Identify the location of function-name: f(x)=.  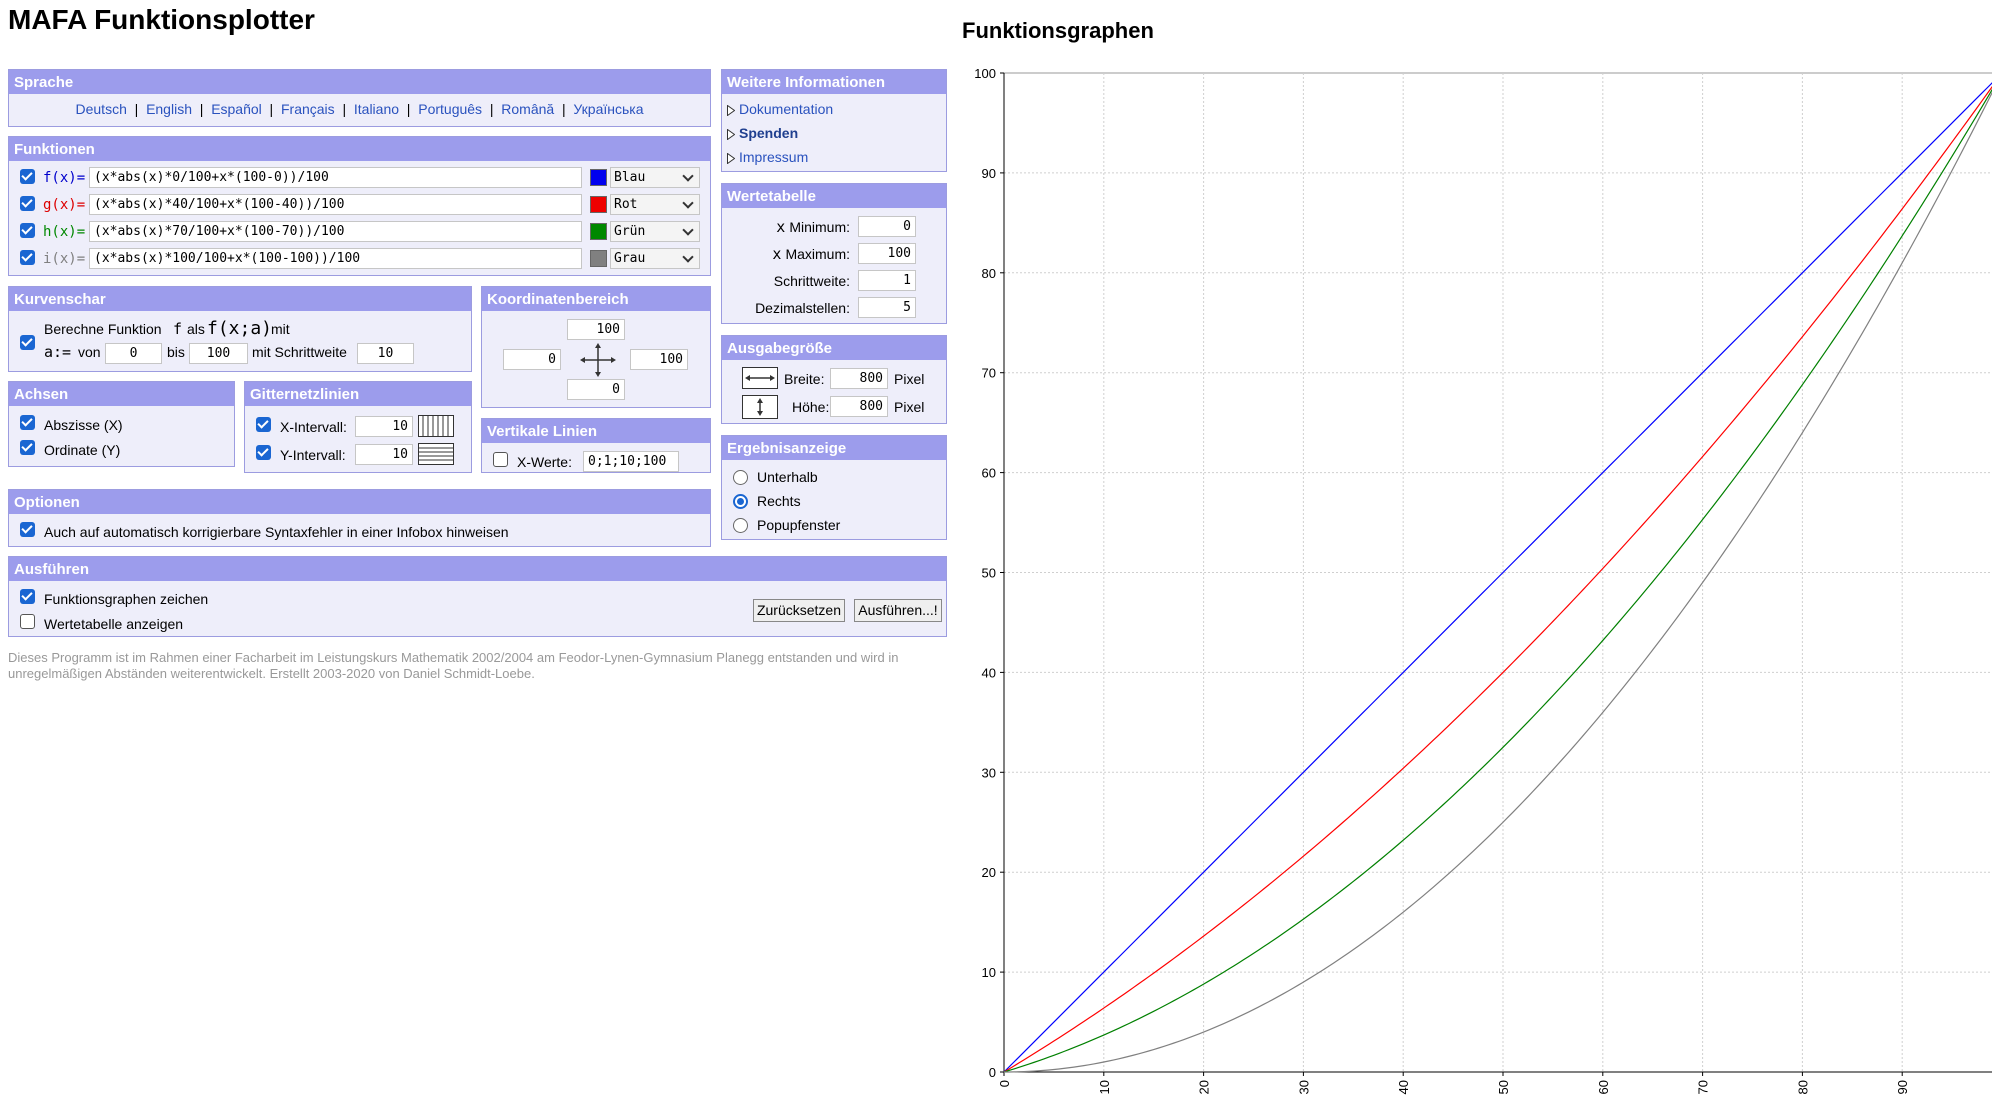
(64, 178).